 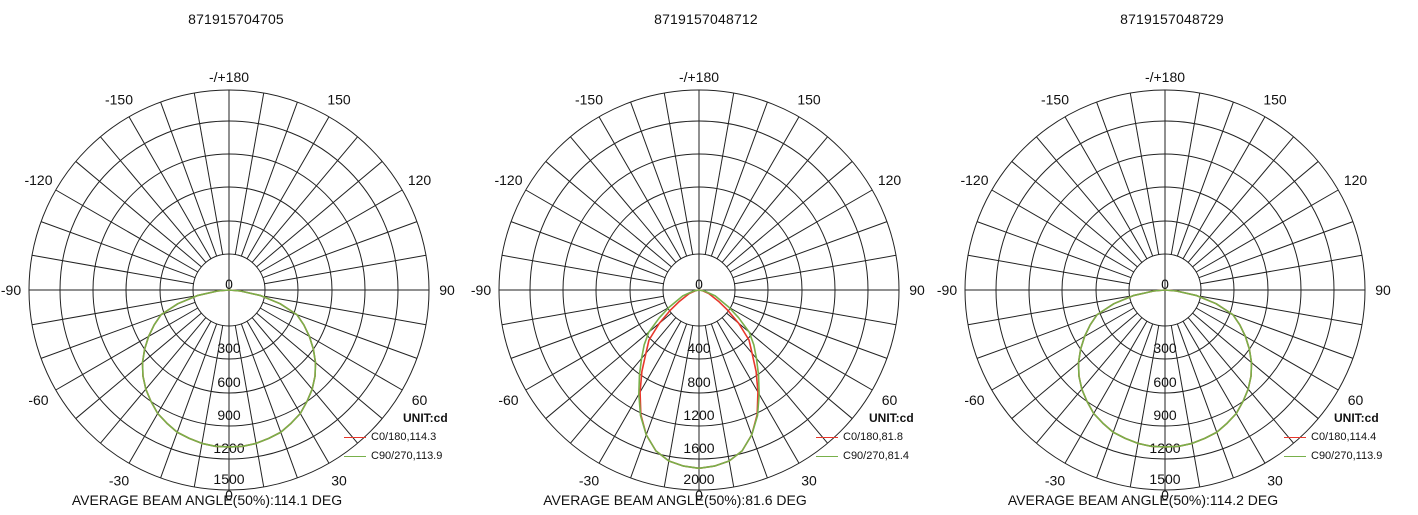 What do you see at coordinates (38, 400) in the screenshot?
I see `angle-tick-label: -60` at bounding box center [38, 400].